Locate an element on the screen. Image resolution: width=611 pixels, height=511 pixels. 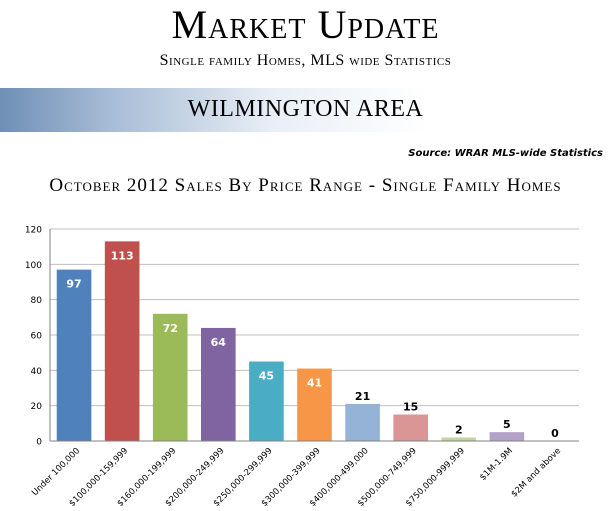
data-label: 15 is located at coordinates (410, 407).